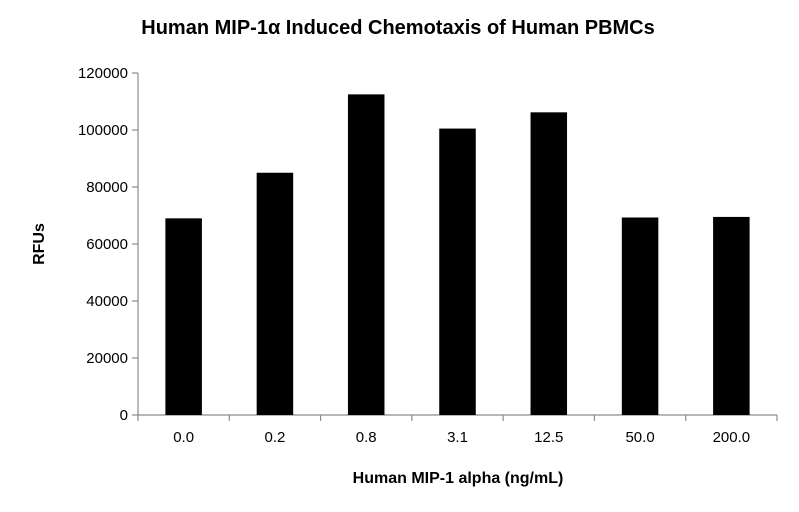 This screenshot has width=799, height=512. Describe the element at coordinates (107, 358) in the screenshot. I see `y-tick-label: 20000` at that location.